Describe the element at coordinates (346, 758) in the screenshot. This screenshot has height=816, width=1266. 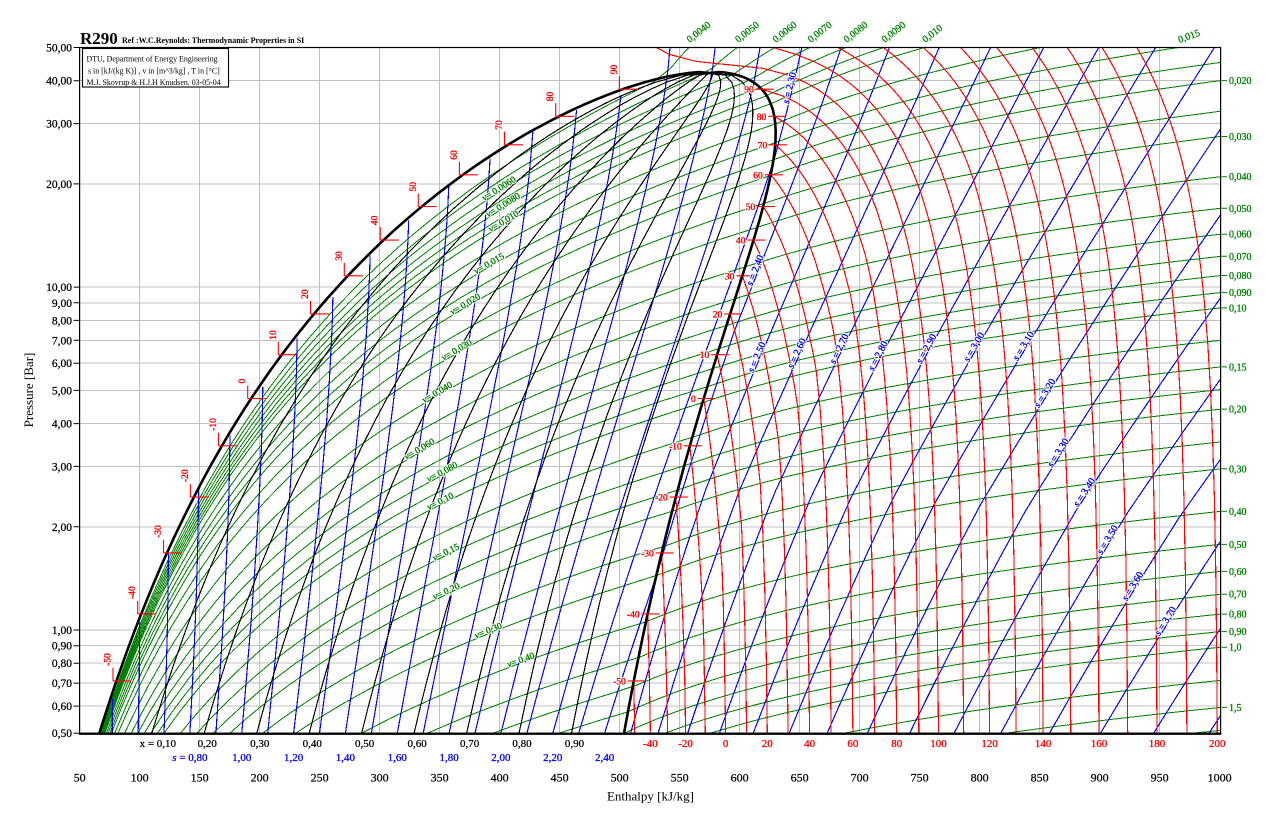
I see `svg-text: 1,40` at that location.